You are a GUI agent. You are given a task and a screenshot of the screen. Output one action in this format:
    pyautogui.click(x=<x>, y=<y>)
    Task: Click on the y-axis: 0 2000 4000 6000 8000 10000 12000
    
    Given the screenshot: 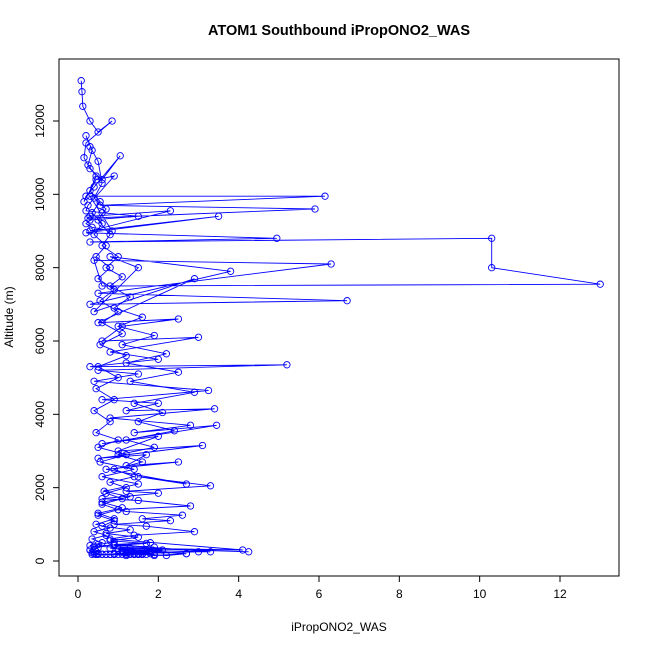 What is the action you would take?
    pyautogui.click(x=46, y=334)
    